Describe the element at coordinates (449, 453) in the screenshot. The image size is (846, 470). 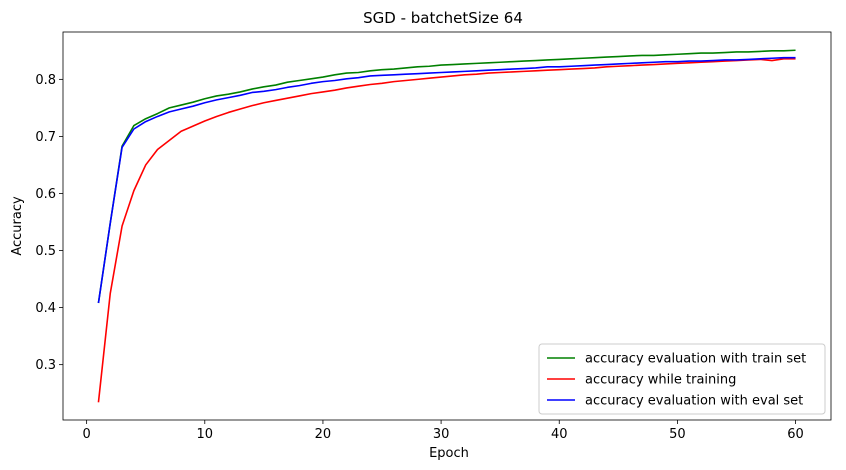
I see `x-axis-label: Epoch` at that location.